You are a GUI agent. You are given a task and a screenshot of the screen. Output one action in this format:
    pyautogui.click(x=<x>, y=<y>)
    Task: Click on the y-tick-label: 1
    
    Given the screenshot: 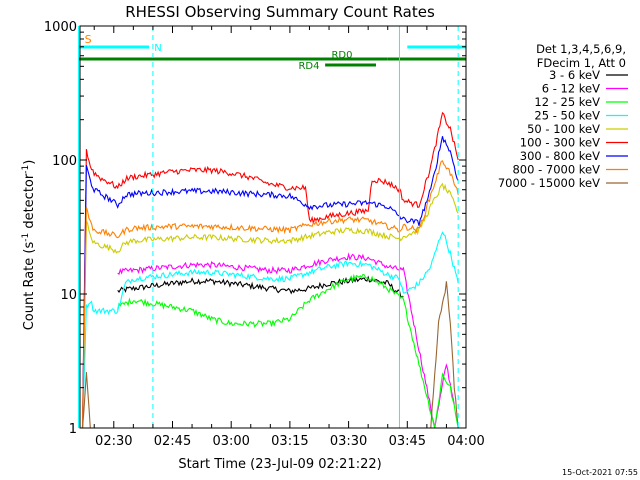 What is the action you would take?
    pyautogui.click(x=73, y=429)
    